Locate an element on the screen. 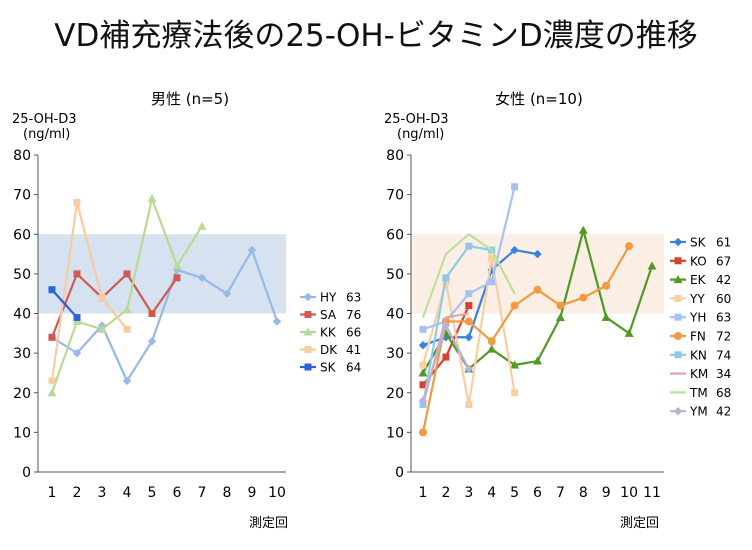 The width and height of the screenshot is (752, 550). male-legend-age: 41 is located at coordinates (353, 350).